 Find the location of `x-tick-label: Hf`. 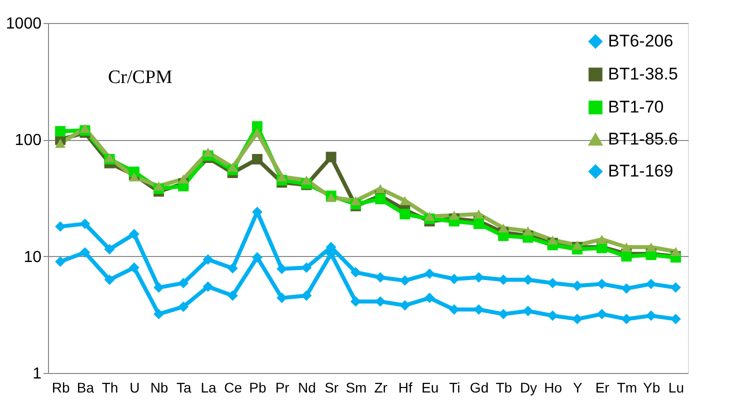

x-tick-label: Hf is located at coordinates (405, 388).